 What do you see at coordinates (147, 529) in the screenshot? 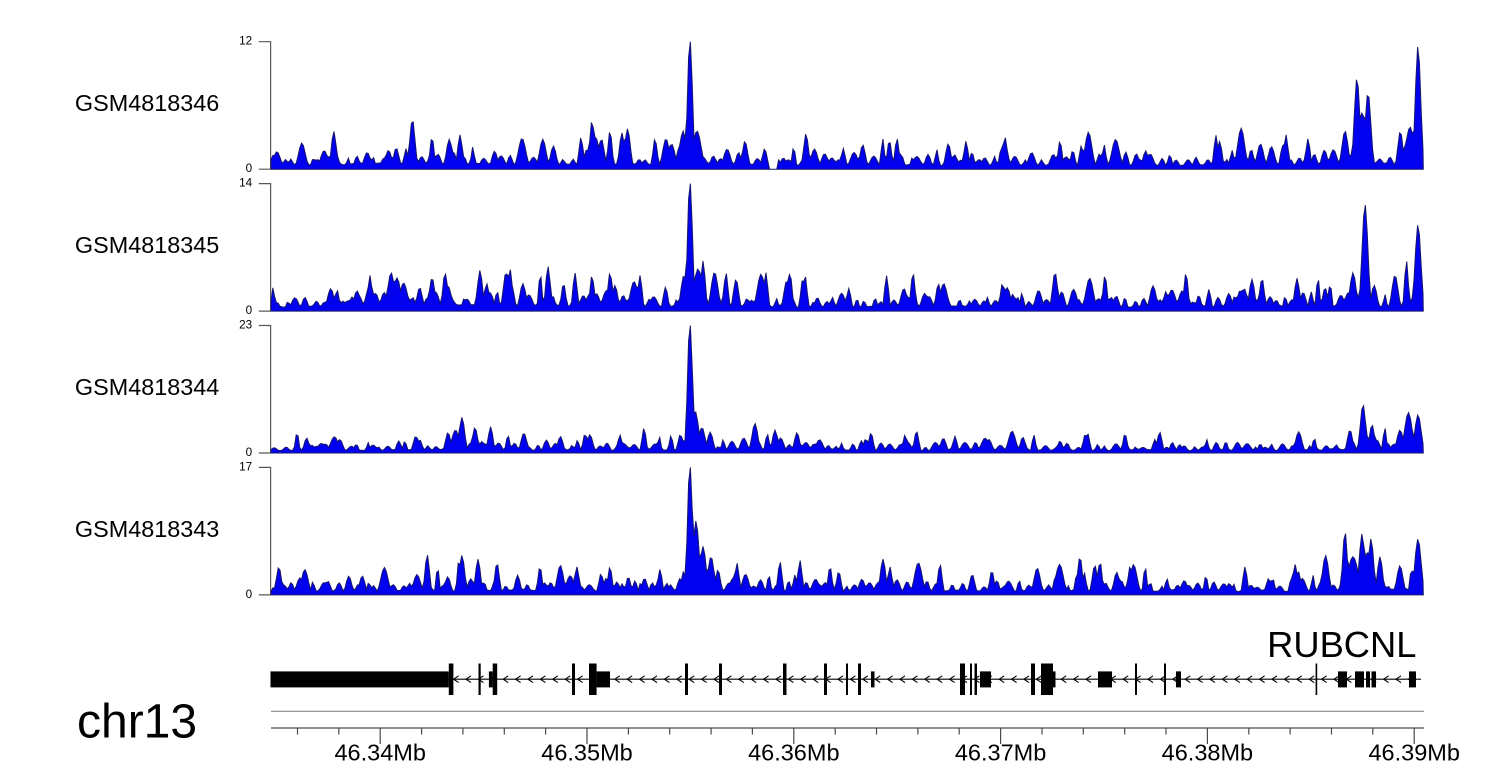
I see `svg-text: GSM4818343` at bounding box center [147, 529].